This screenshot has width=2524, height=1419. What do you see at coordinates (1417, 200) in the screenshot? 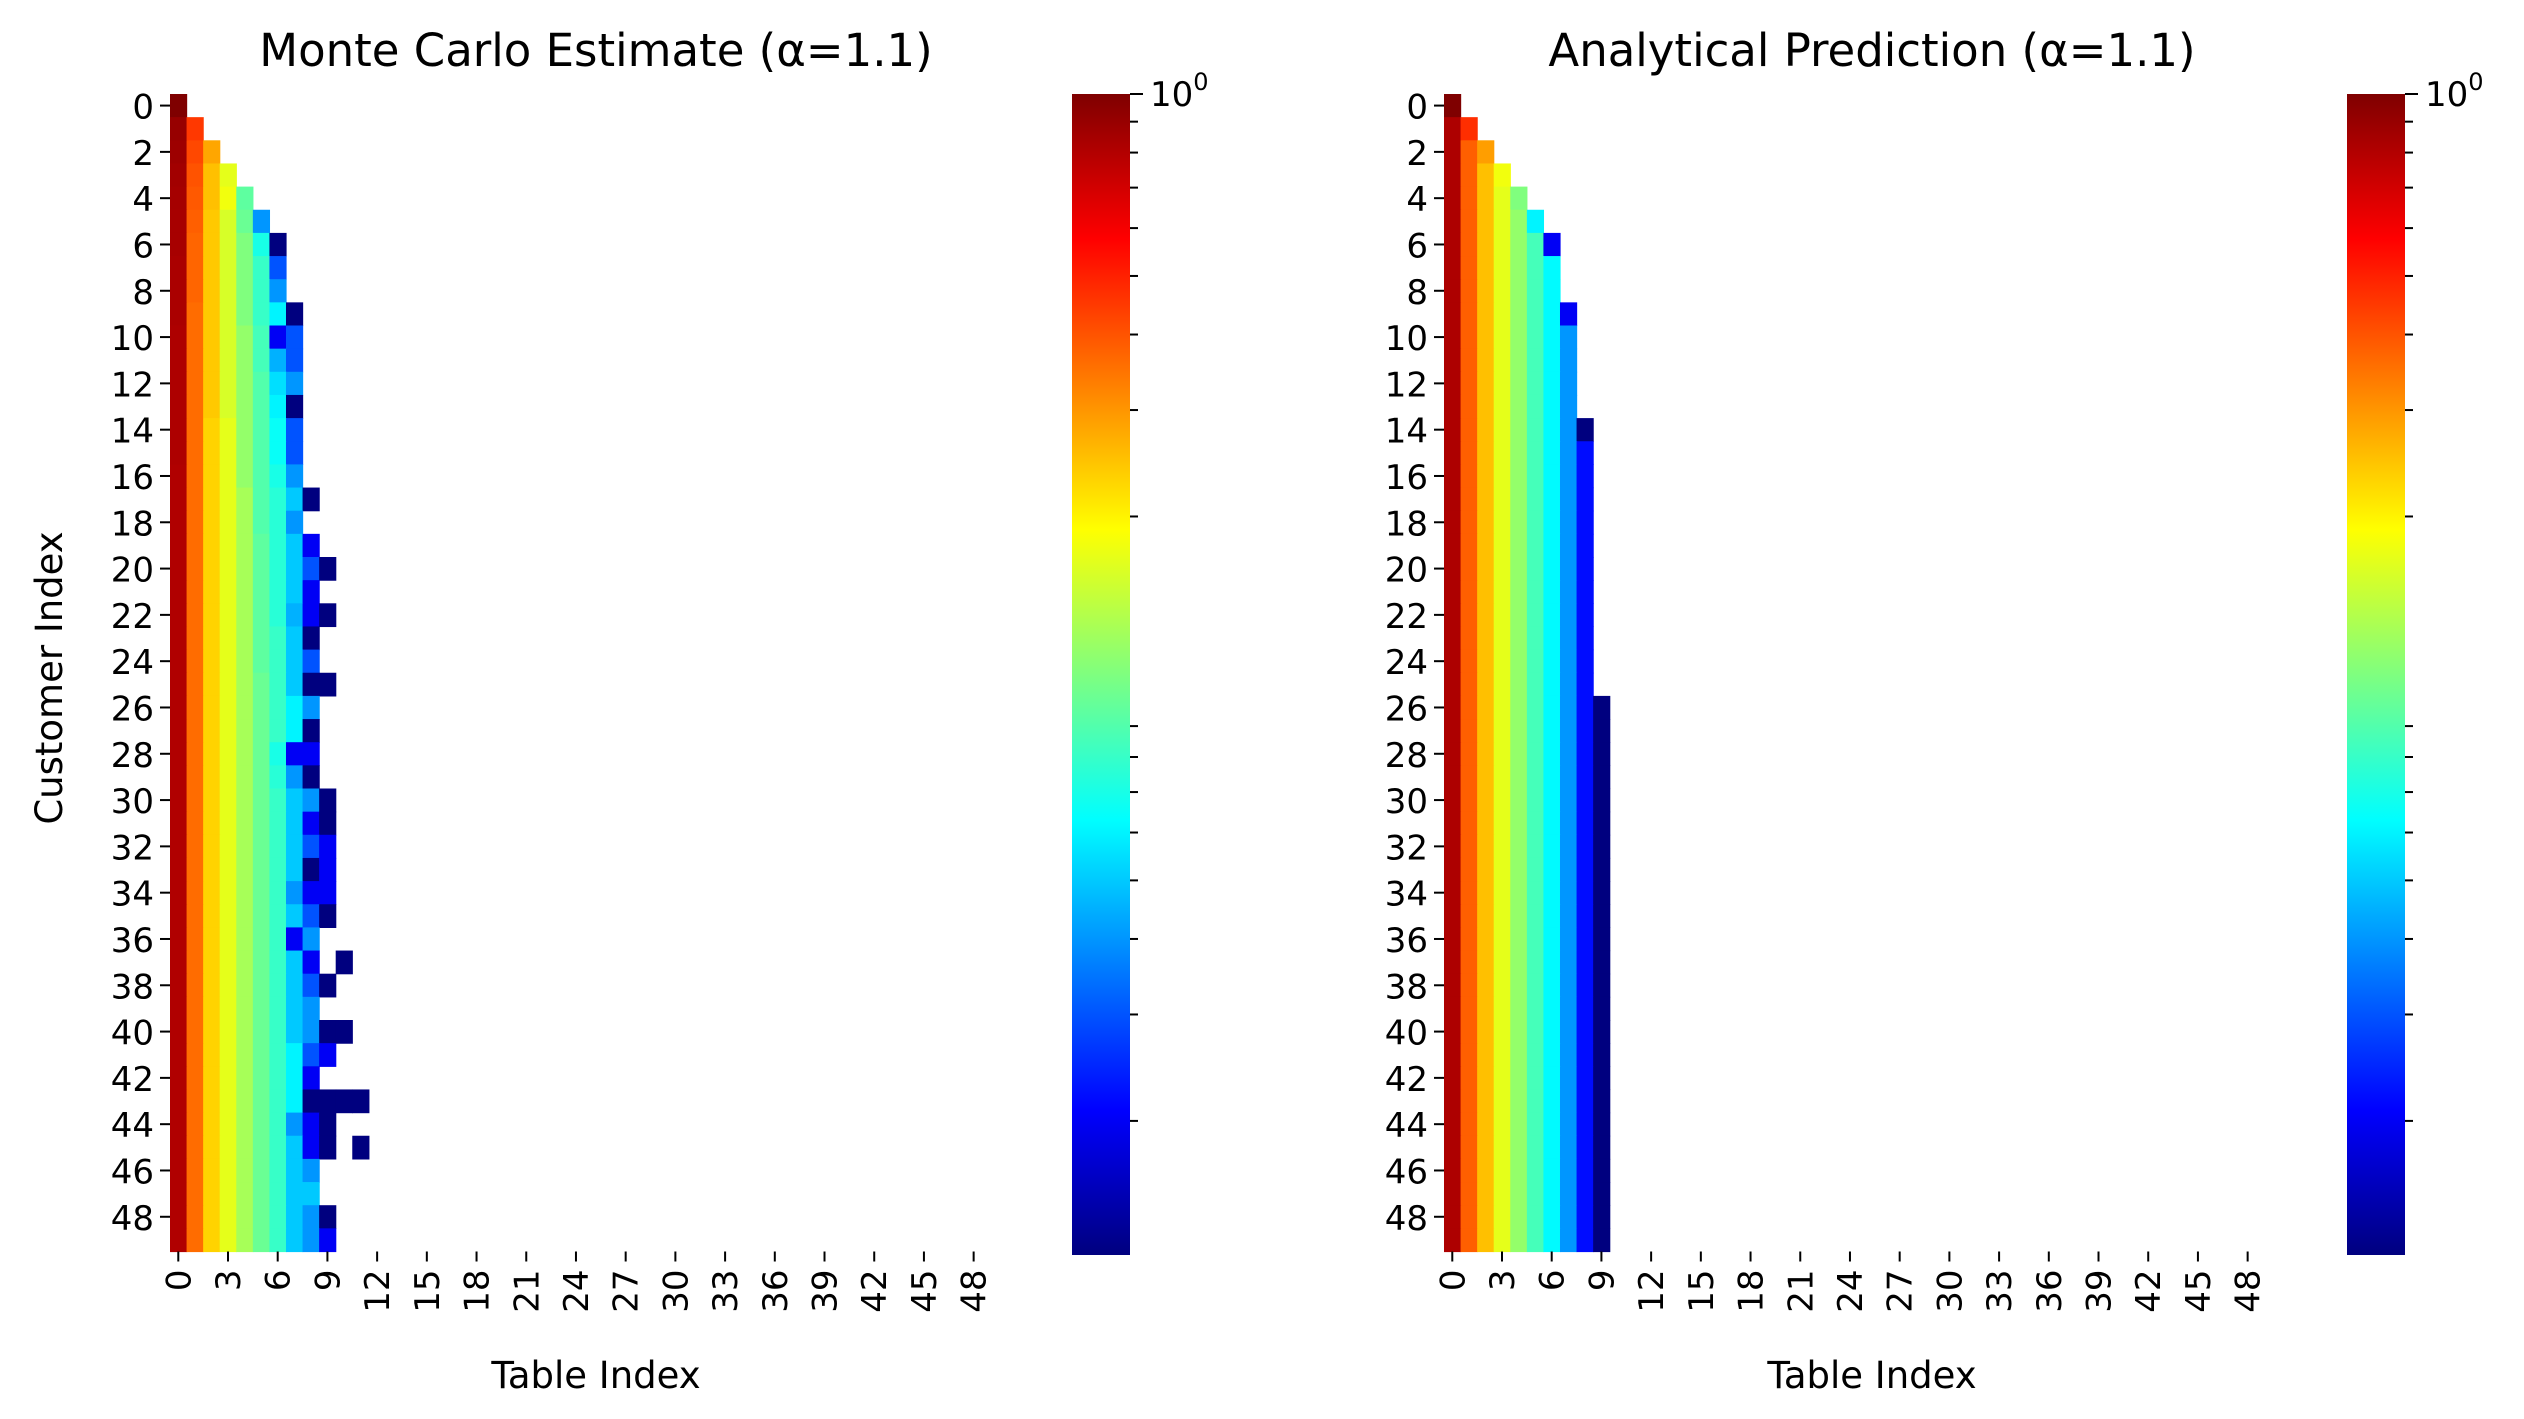
I see `right-y-tick-label: 4` at bounding box center [1417, 200].